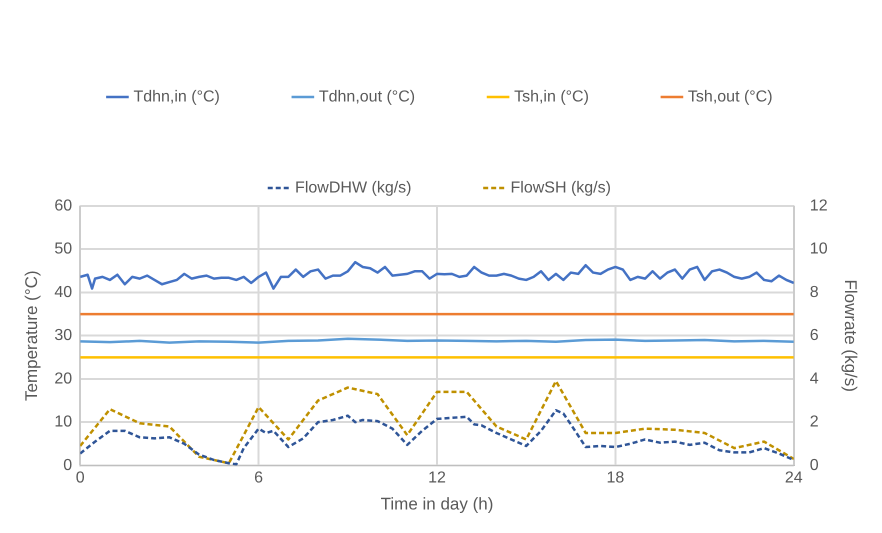  Describe the element at coordinates (793, 477) in the screenshot. I see `x-tick-label: 24` at that location.